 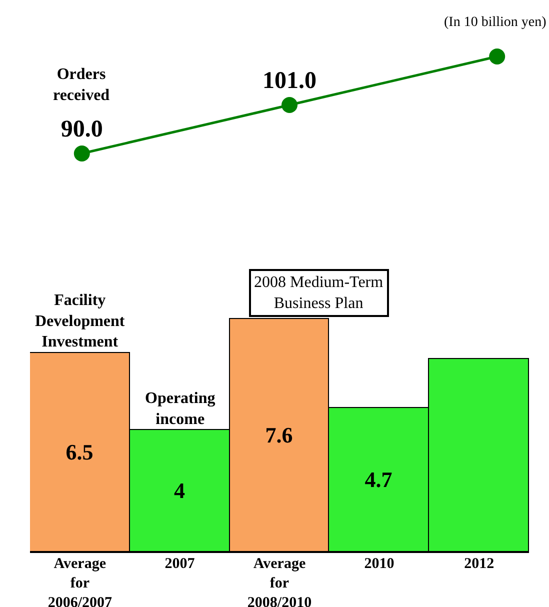 I want to click on data-label: 4, so click(x=179, y=490).